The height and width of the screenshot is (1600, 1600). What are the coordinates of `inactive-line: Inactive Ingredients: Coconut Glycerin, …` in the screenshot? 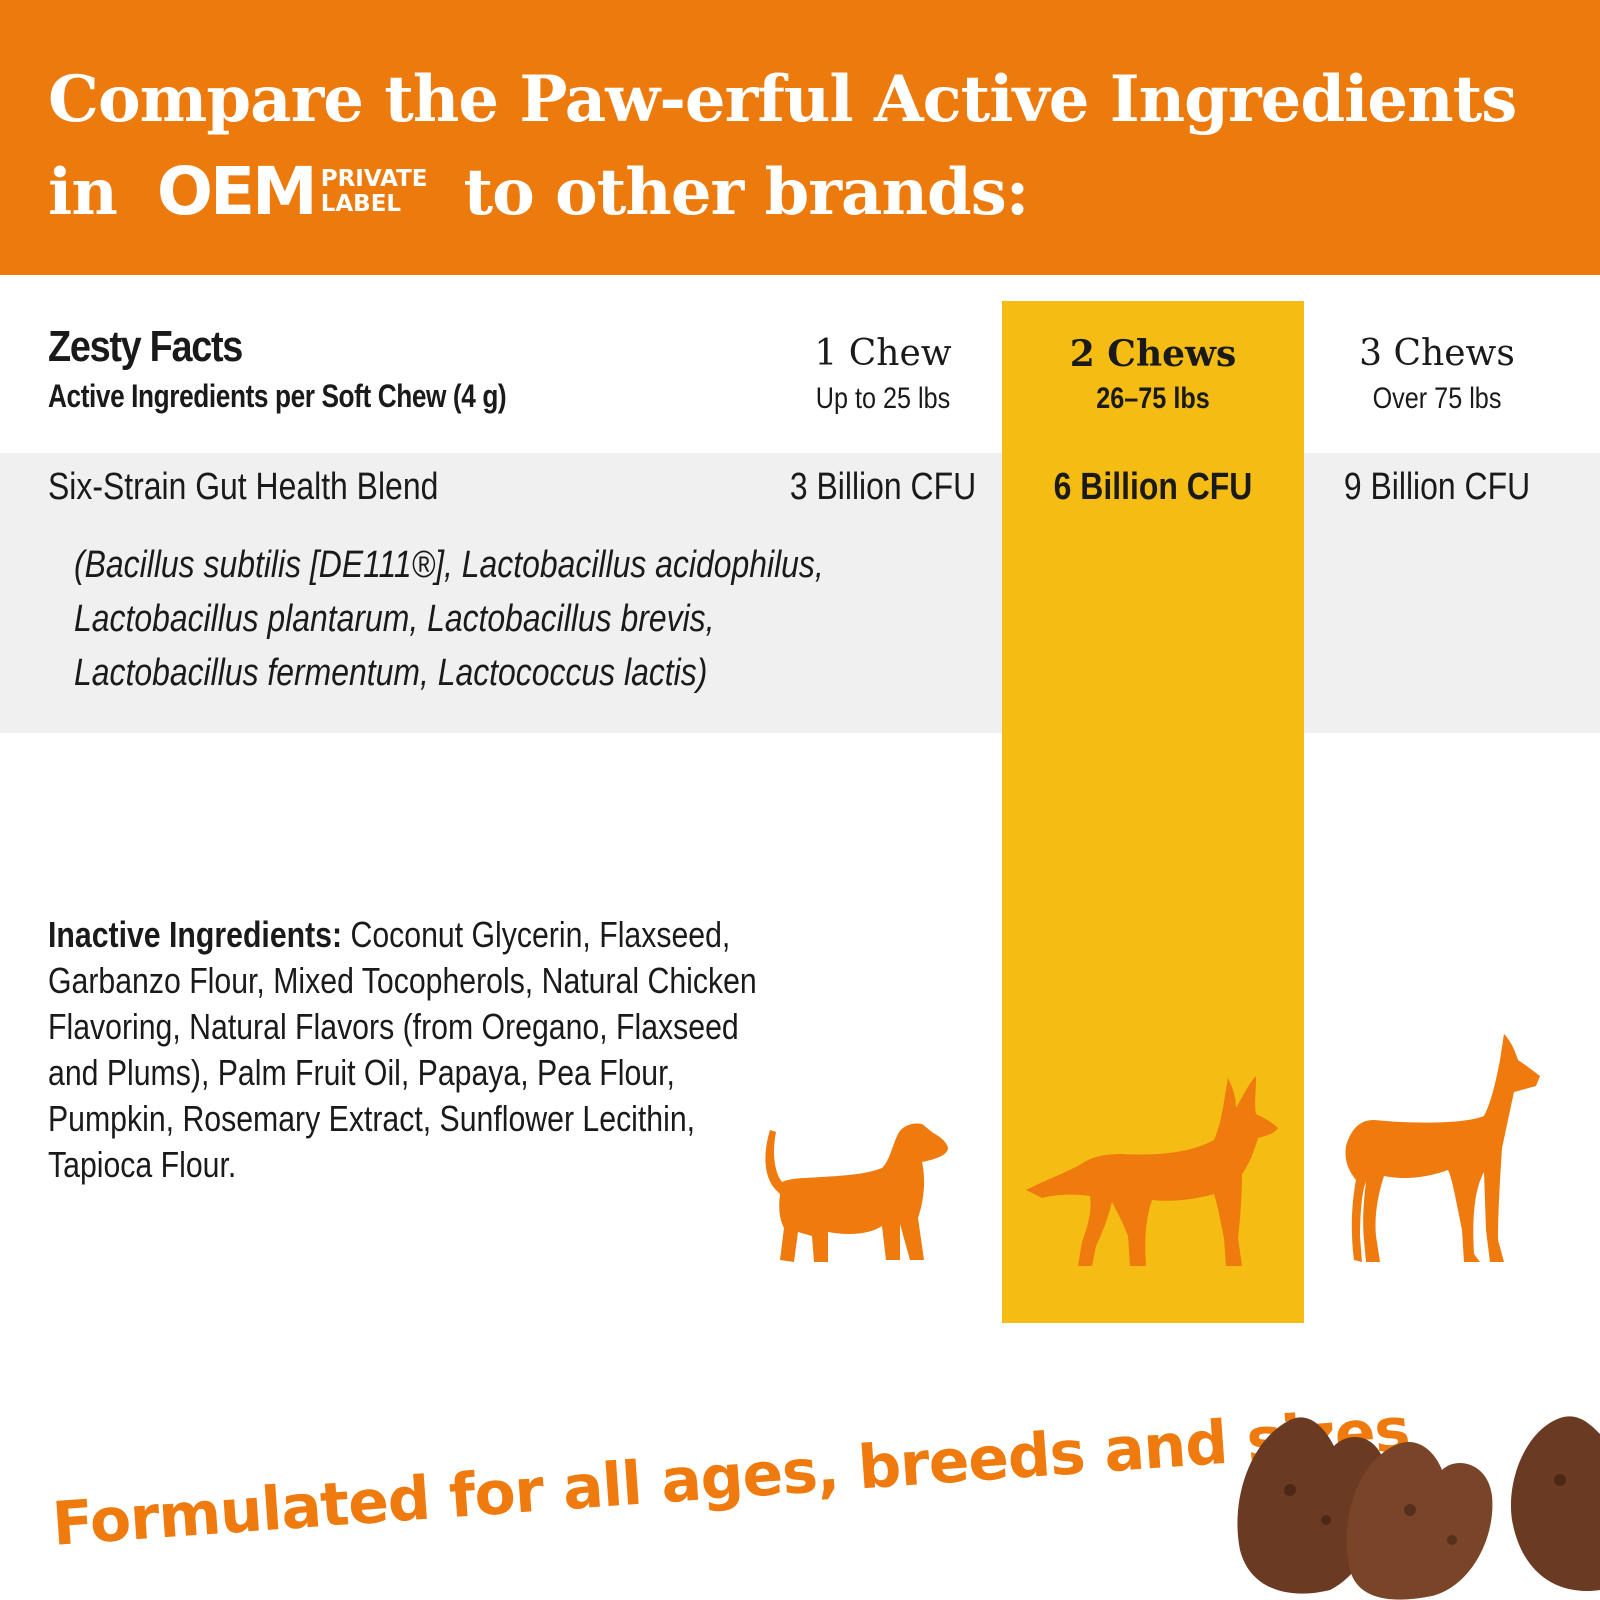 It's located at (389, 935).